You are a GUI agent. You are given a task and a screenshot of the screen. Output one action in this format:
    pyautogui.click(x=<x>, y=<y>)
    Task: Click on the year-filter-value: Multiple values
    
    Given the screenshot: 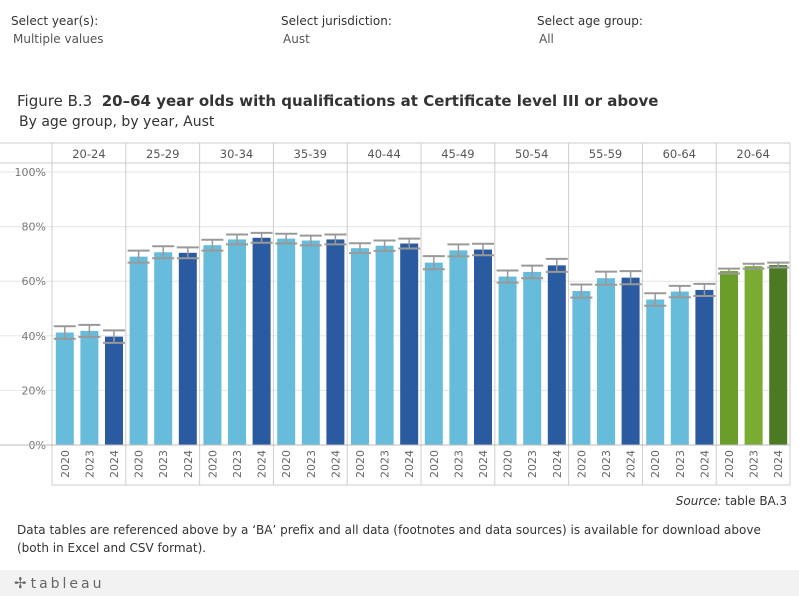 What is the action you would take?
    pyautogui.click(x=58, y=39)
    